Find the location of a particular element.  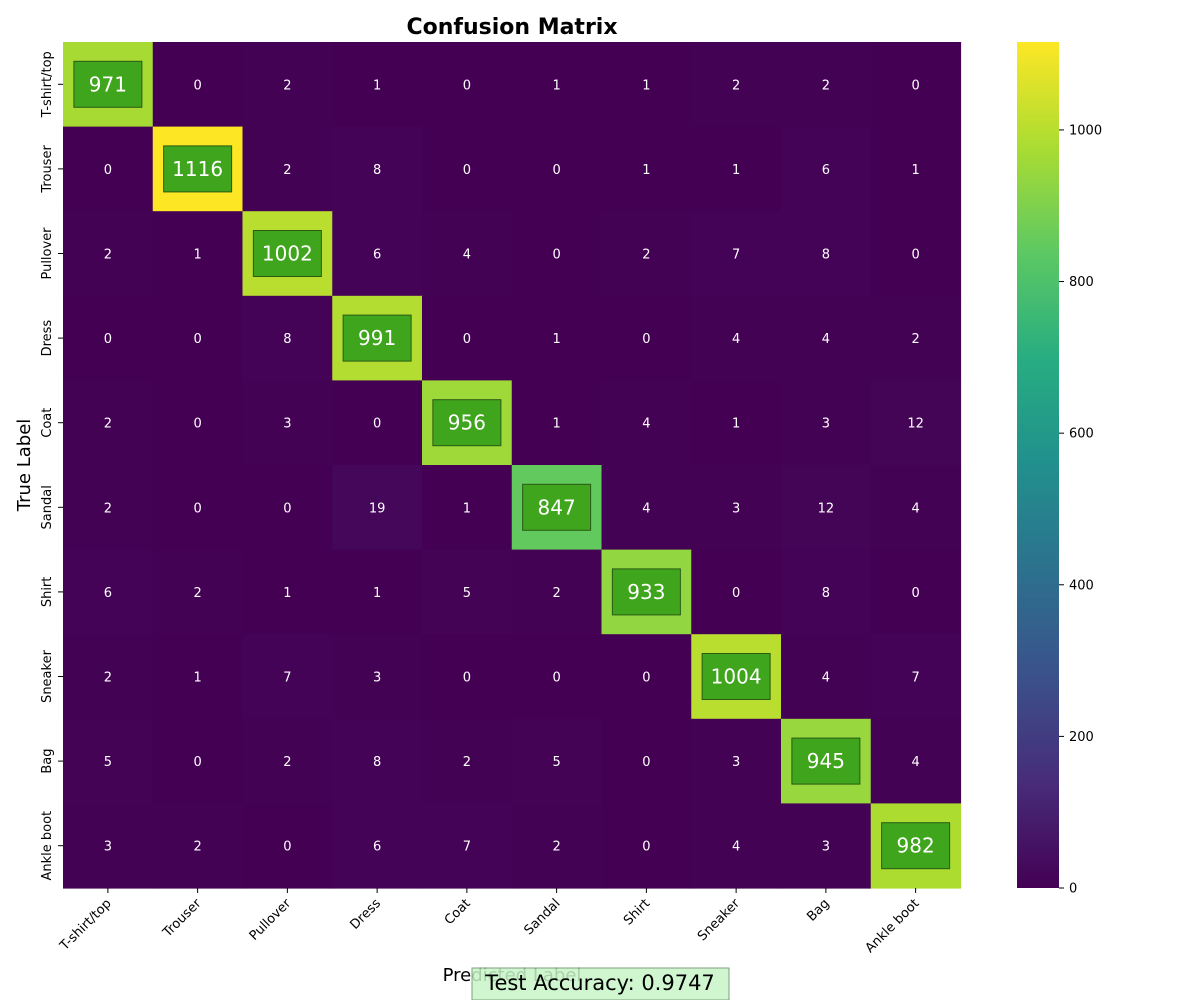

y-tick-label: Coat is located at coordinates (47, 423).